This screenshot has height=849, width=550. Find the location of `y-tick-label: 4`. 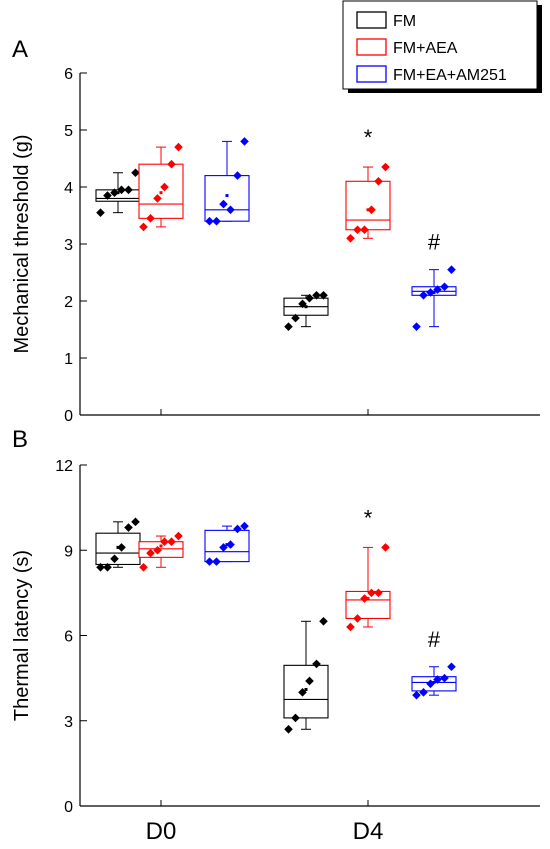

y-tick-label: 4 is located at coordinates (68, 188).